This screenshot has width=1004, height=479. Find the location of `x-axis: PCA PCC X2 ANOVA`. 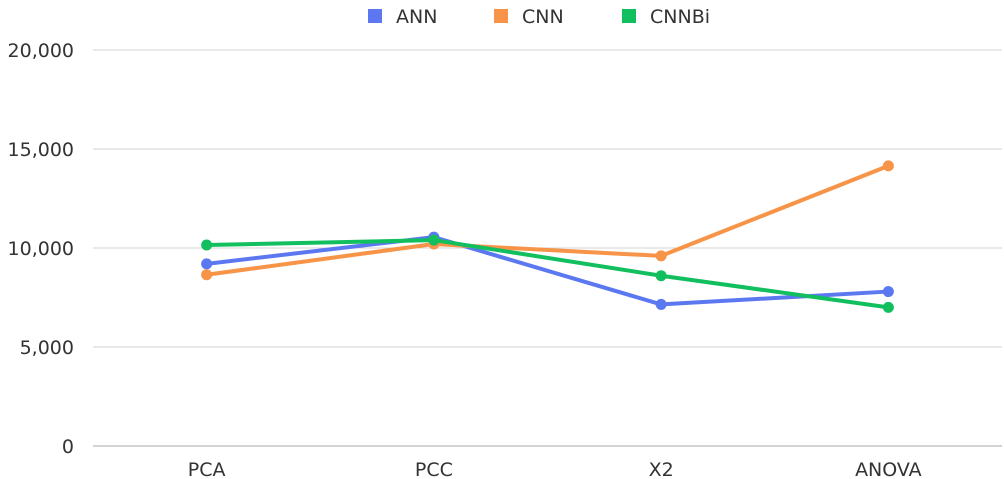

x-axis: PCA PCC X2 ANOVA is located at coordinates (555, 469).